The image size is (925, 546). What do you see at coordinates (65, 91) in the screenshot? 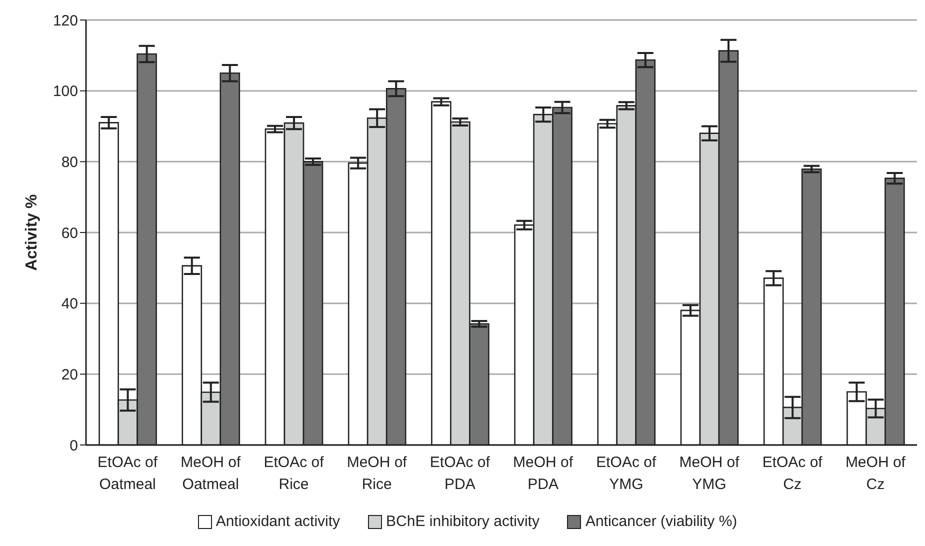
I see `y-tick-label: 100` at bounding box center [65, 91].